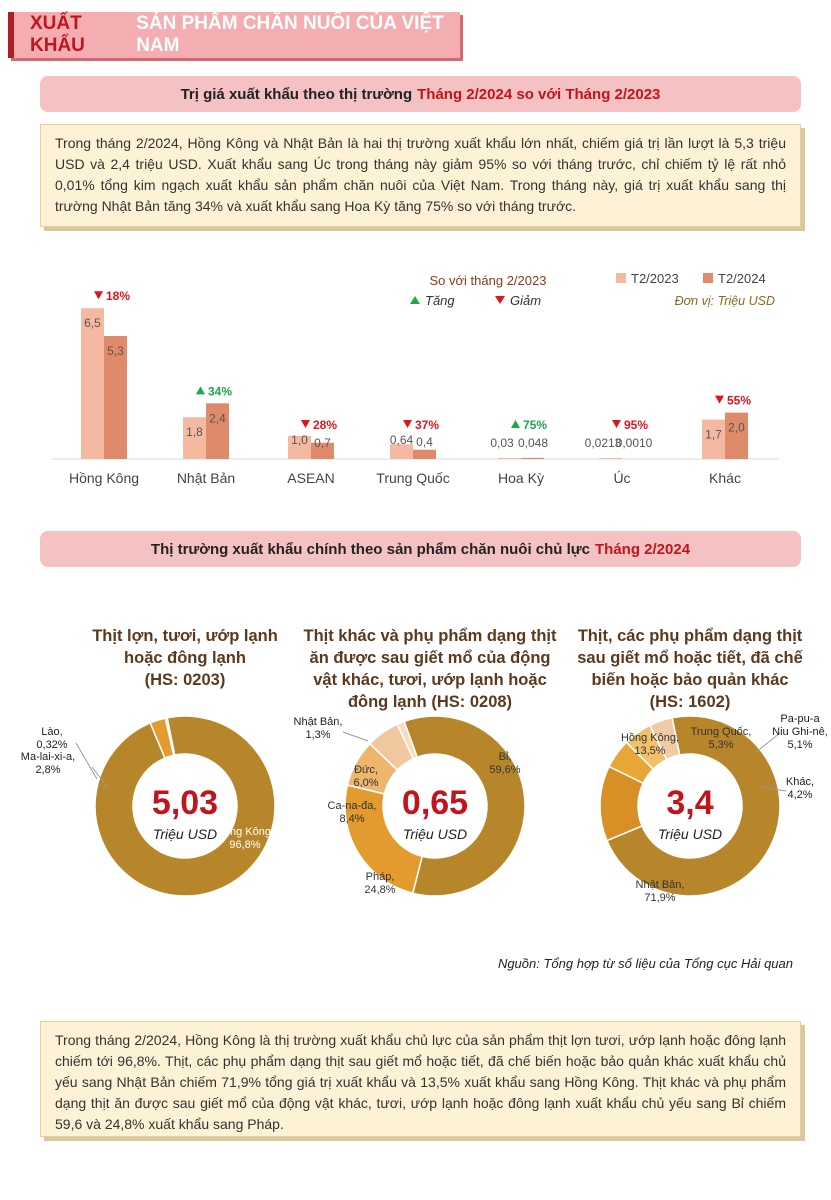 The image size is (831, 1200). Describe the element at coordinates (217, 418) in the screenshot. I see `bar-value-label-2024: 2,4` at that location.